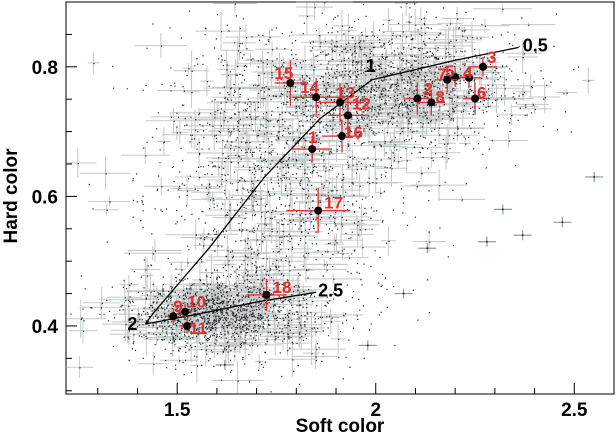 The image size is (616, 438). I want to click on highlighted-label: 11, so click(198, 328).